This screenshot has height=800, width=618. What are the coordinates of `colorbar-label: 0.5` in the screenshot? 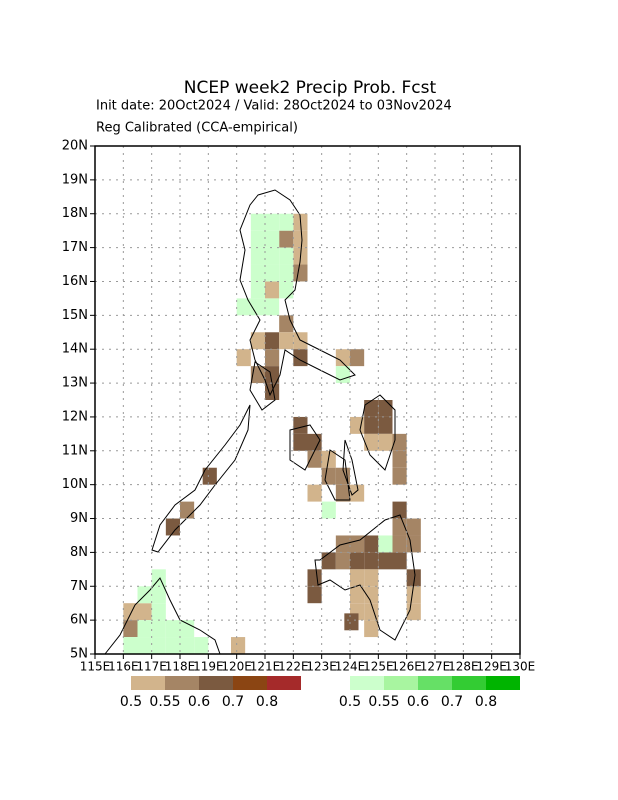 It's located at (131, 702).